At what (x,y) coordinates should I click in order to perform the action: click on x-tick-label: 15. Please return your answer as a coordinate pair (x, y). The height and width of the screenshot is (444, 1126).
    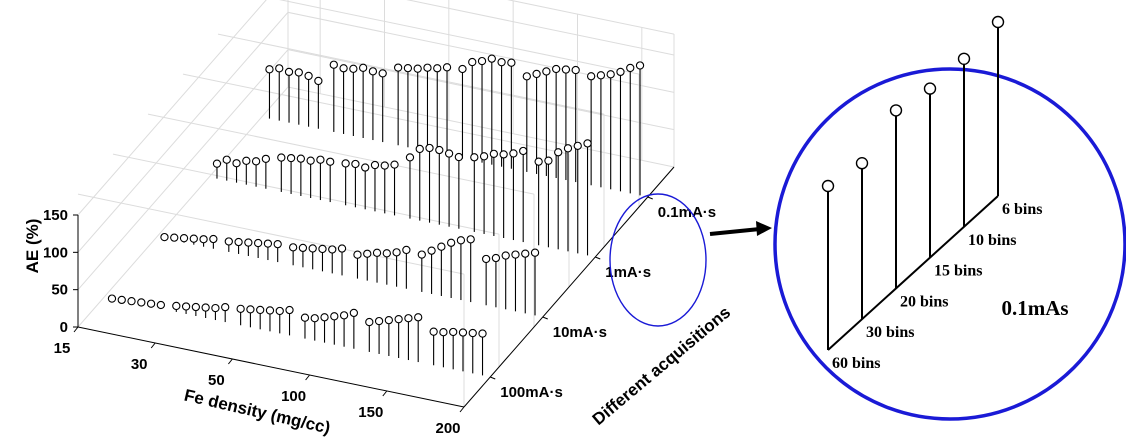
    Looking at the image, I should click on (62, 348).